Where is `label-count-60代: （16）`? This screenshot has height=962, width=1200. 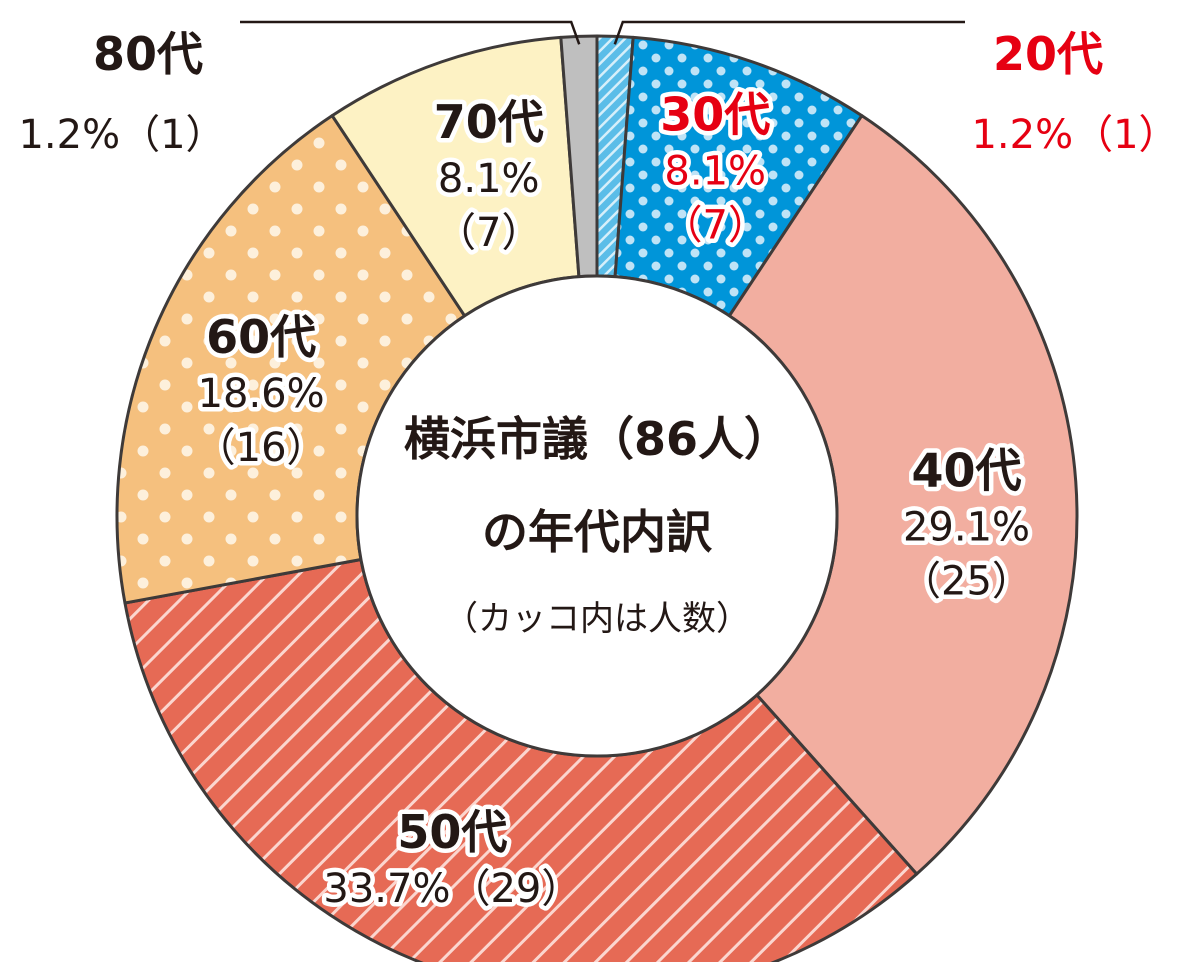 label-count-60代: （16） is located at coordinates (261, 448).